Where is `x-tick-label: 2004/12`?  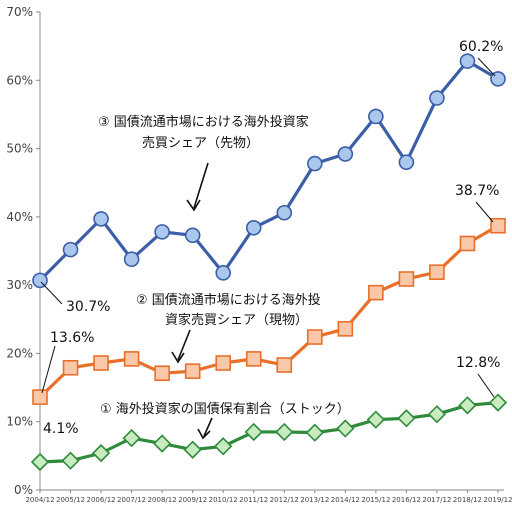 x-tick-label: 2004/12 is located at coordinates (39, 500).